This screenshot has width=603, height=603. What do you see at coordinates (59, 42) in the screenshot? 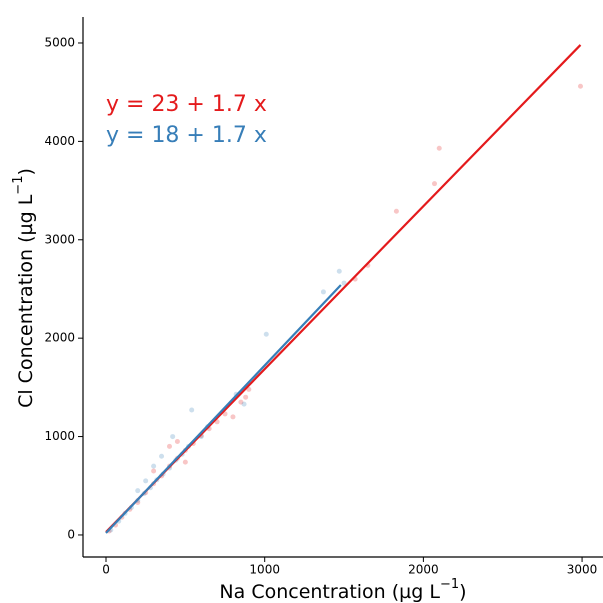
I see `y-tick-label: 5000` at bounding box center [59, 42].